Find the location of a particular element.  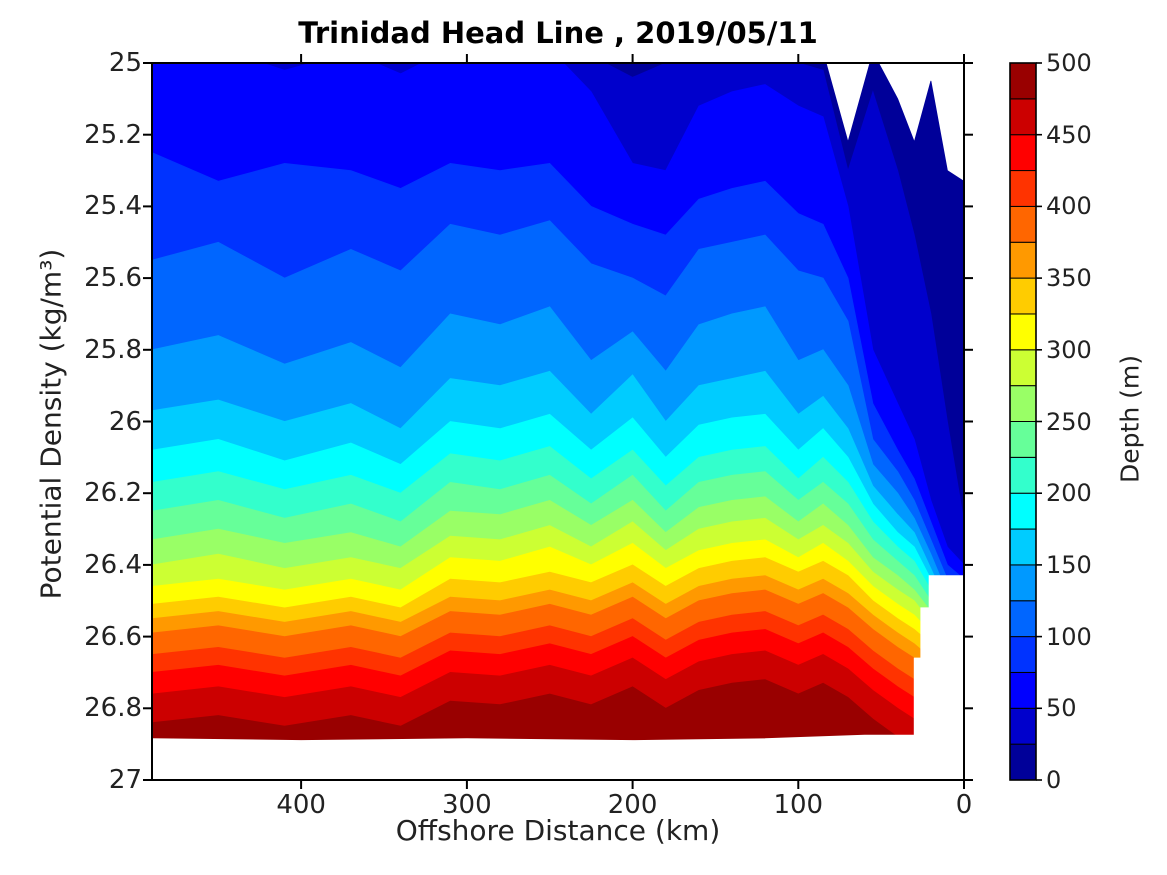

colorbar-segment-225-250m is located at coordinates (1023, 439).